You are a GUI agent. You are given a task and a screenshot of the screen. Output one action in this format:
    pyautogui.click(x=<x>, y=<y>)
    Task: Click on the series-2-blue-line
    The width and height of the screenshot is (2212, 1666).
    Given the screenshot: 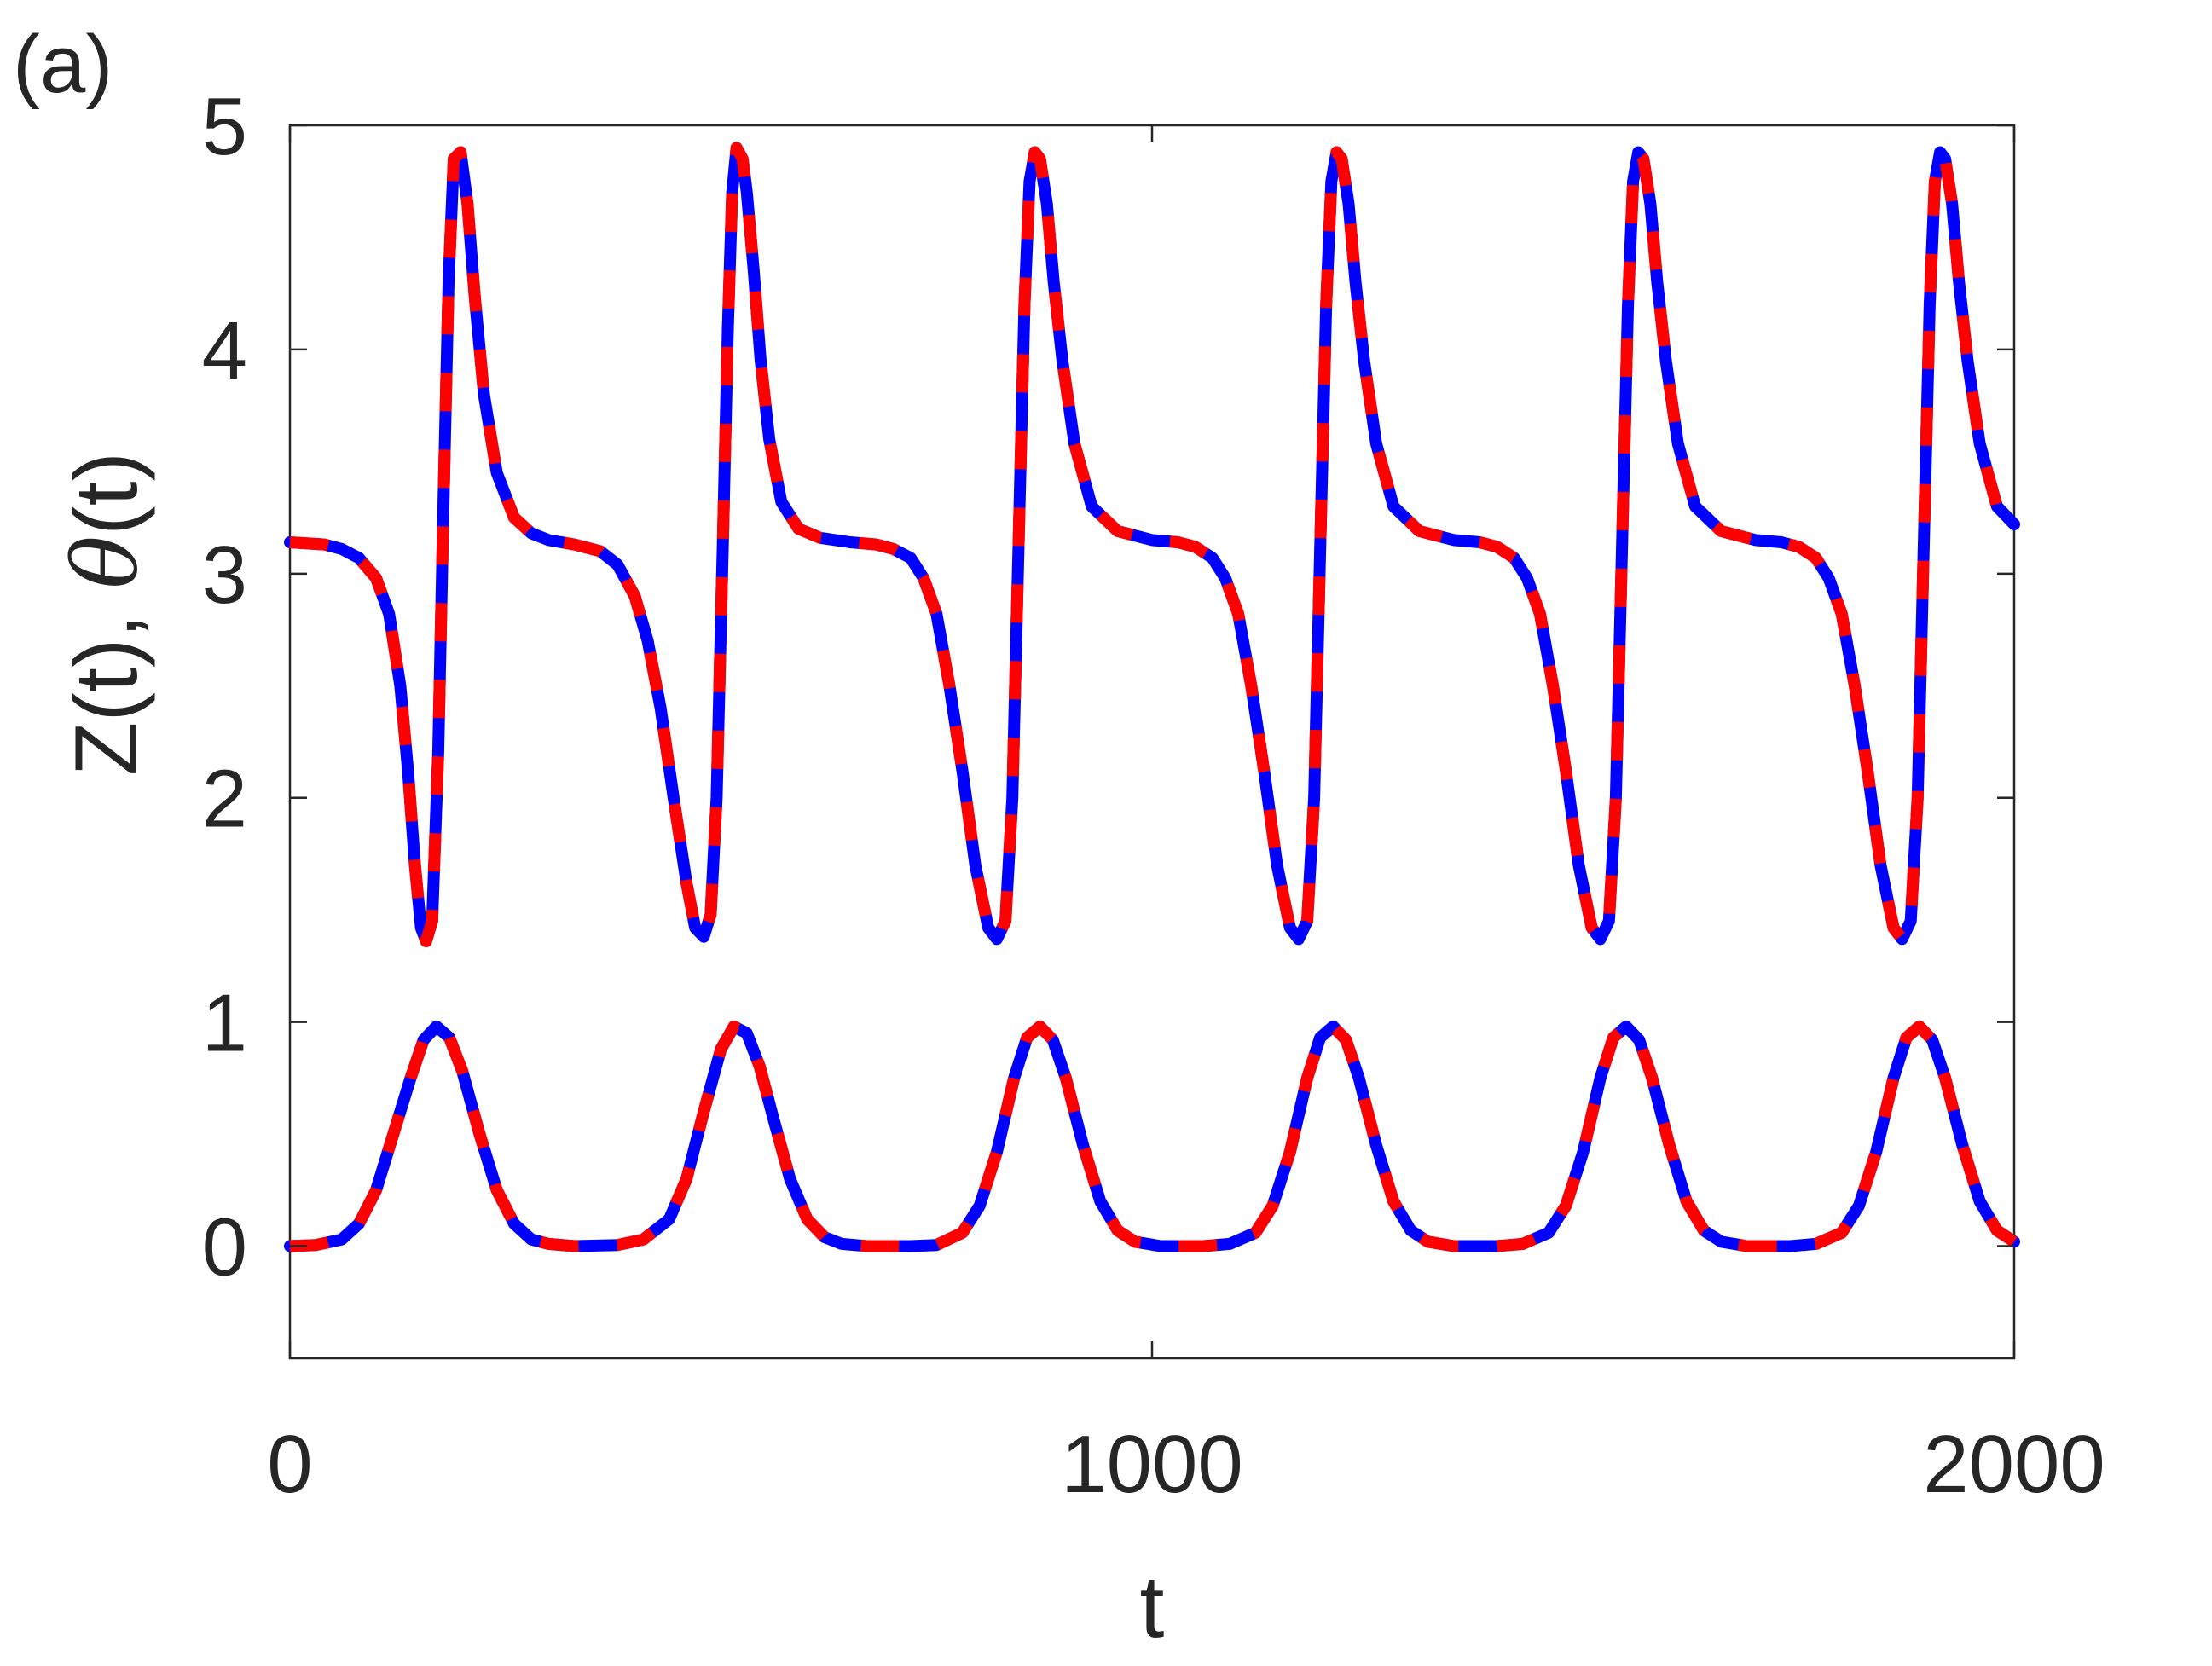 What is the action you would take?
    pyautogui.click(x=1152, y=1136)
    